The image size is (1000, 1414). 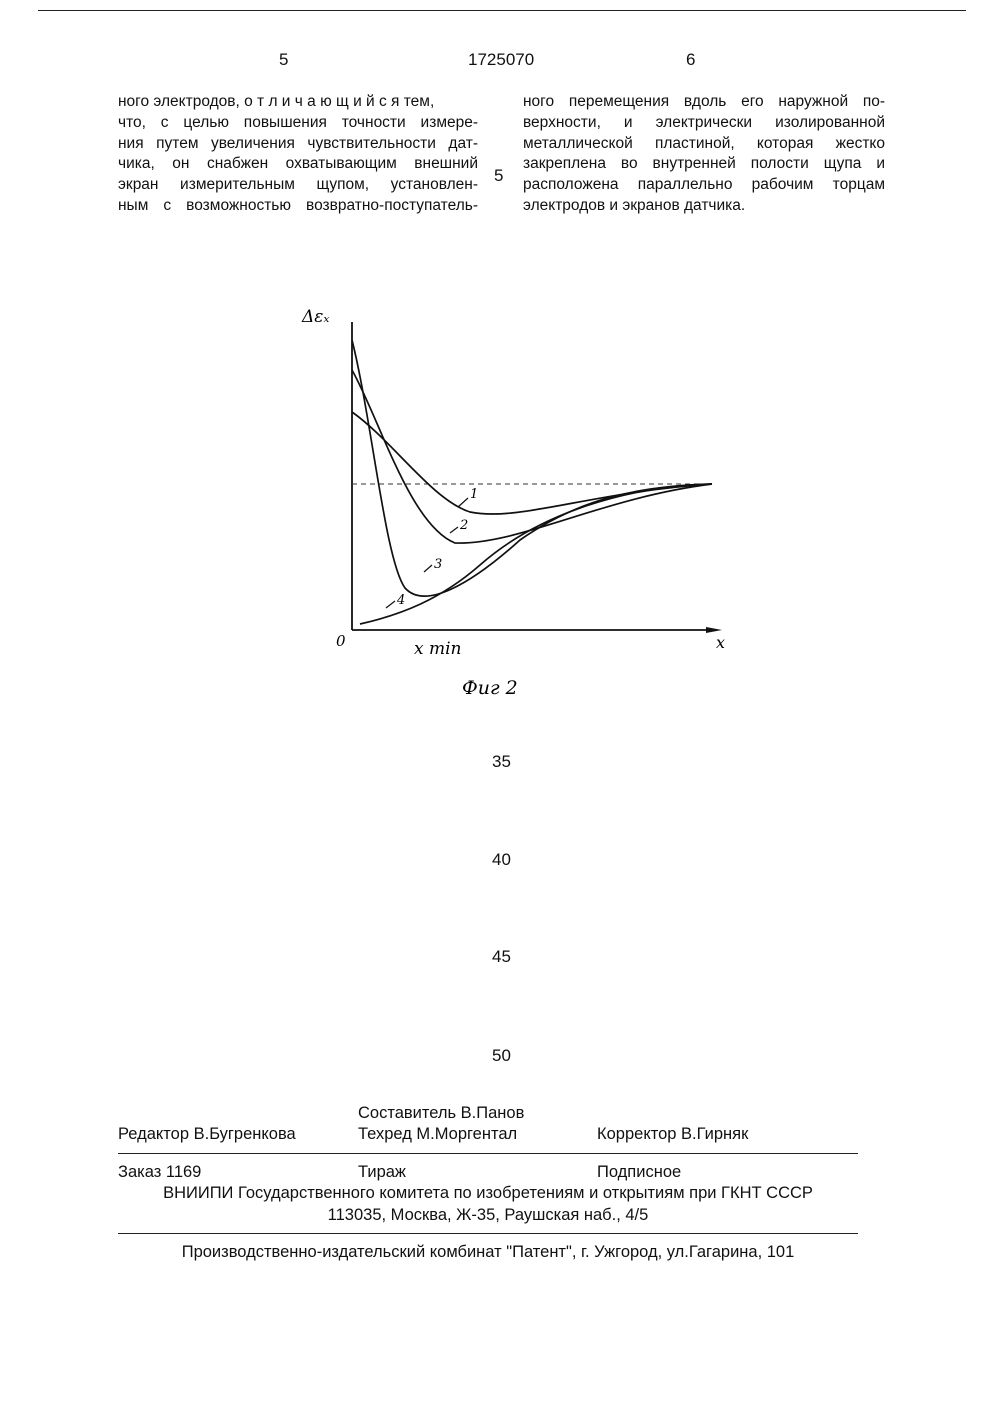 What do you see at coordinates (672, 1134) in the screenshot?
I see `corrector: Корректор В.Гирняк` at bounding box center [672, 1134].